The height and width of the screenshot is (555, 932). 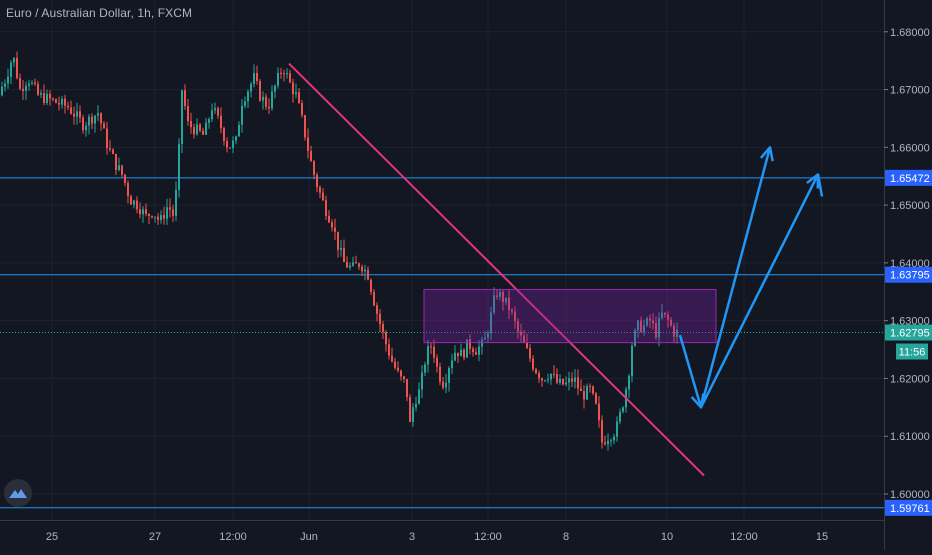 I want to click on y-tick-label: 1.68000, so click(x=910, y=33).